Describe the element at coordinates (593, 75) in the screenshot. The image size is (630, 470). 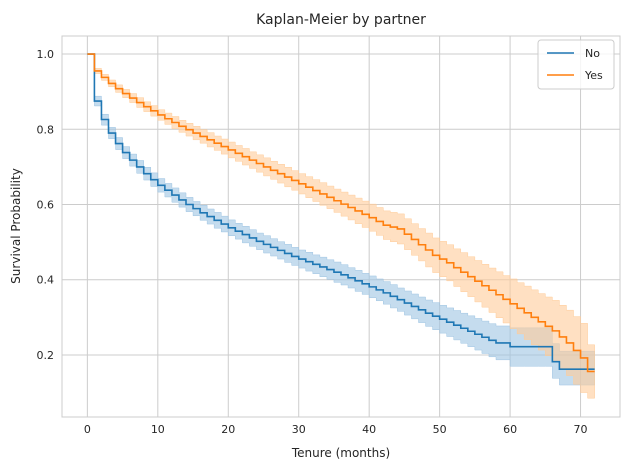
I see `legend-label-yes: Yes` at that location.